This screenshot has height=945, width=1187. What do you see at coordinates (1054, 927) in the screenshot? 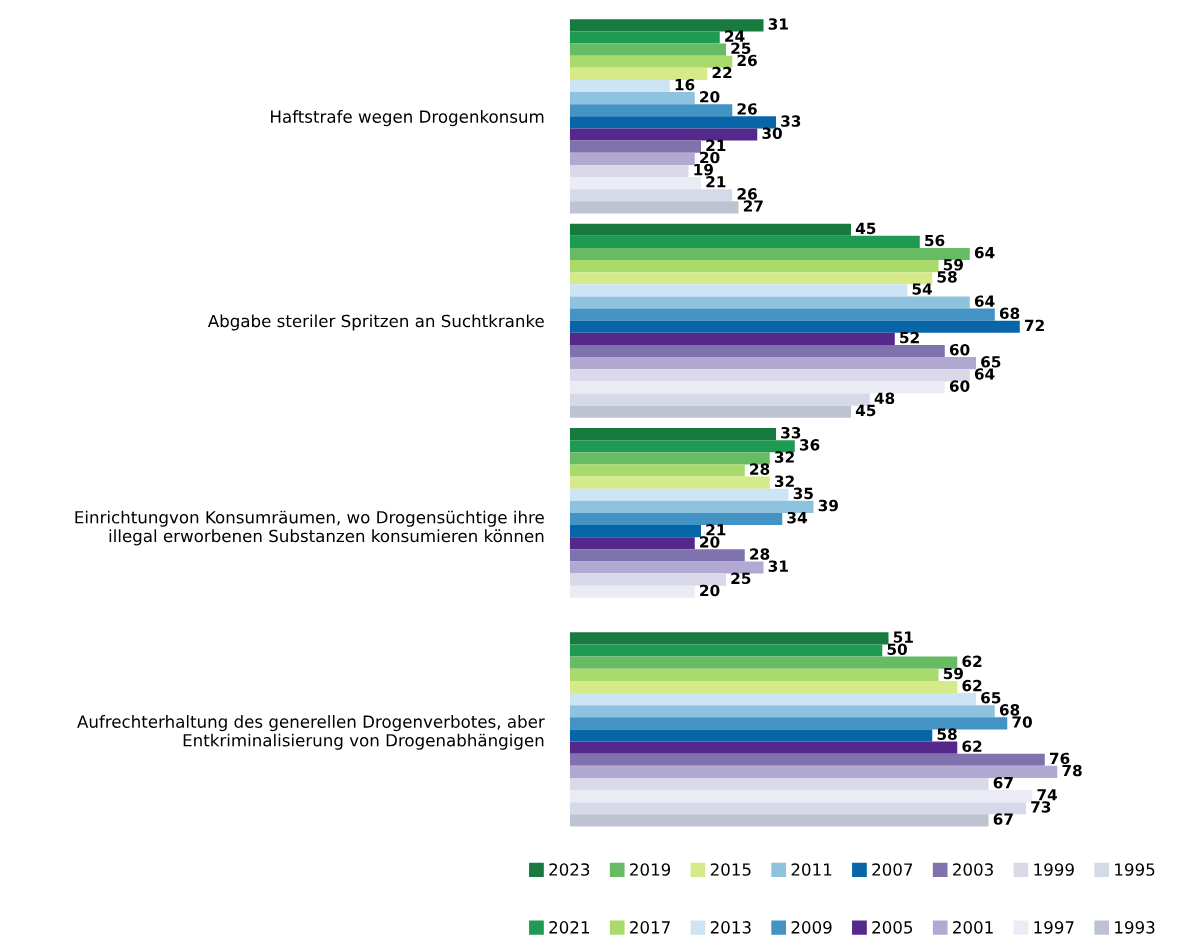
I see `legend-label: 1997` at bounding box center [1054, 927].